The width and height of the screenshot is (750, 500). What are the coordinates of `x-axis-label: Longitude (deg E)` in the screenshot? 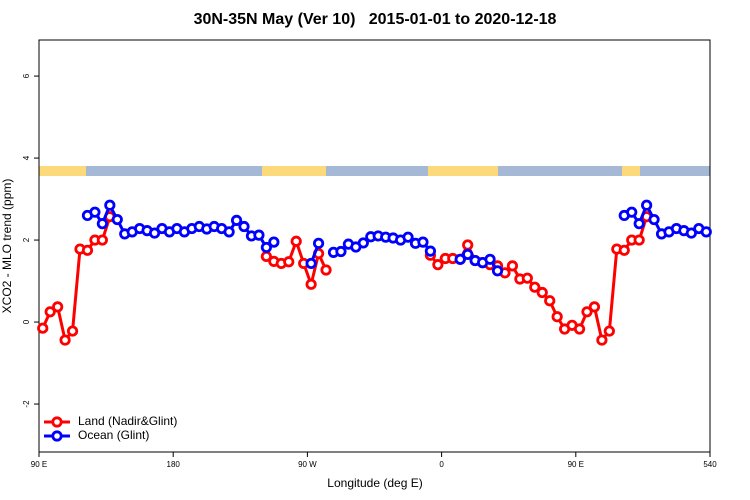 It's located at (374, 483).